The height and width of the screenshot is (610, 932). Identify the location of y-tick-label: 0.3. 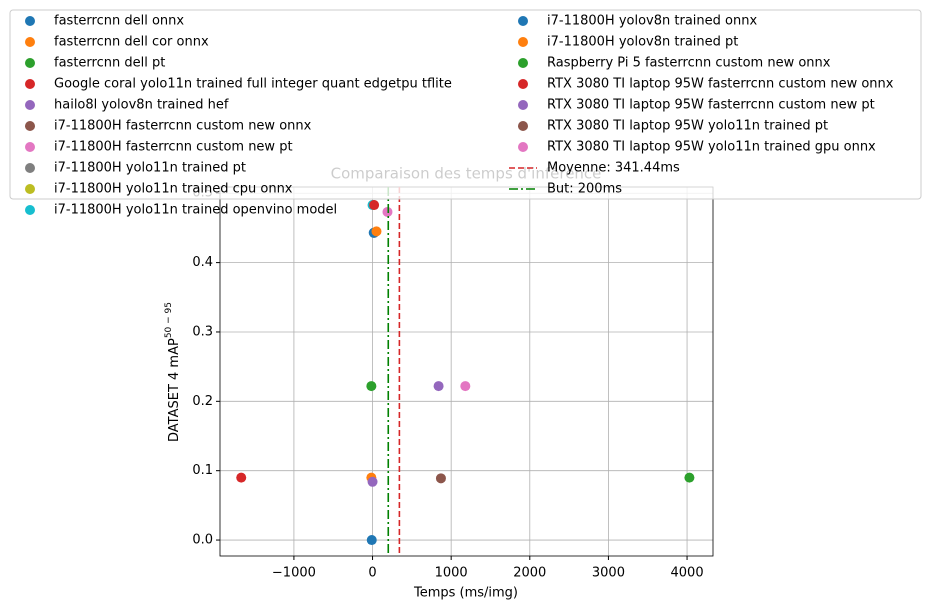
(202, 331).